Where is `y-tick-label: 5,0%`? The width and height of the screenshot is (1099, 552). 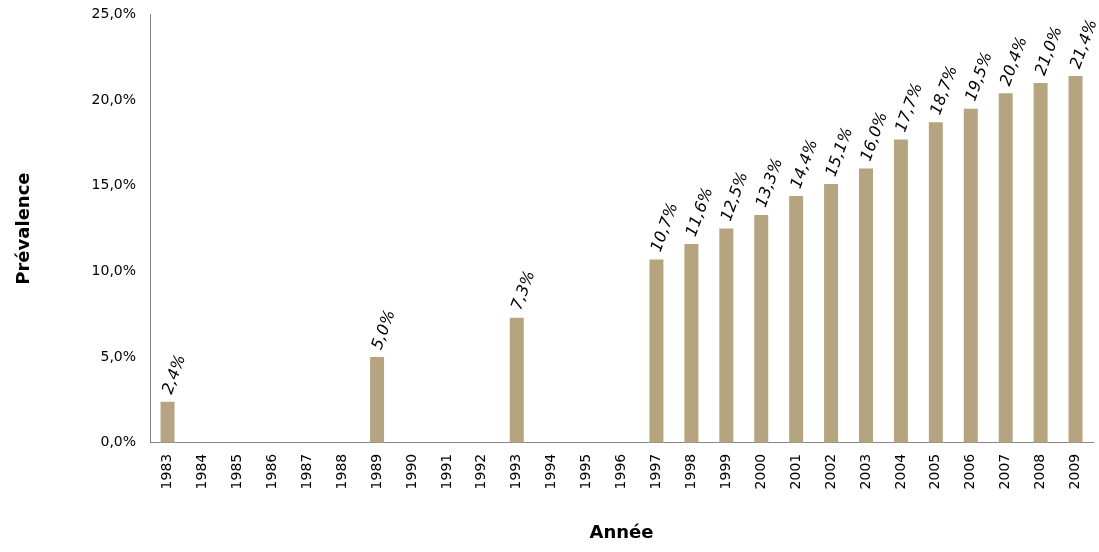
y-tick-label: 5,0% is located at coordinates (118, 355).